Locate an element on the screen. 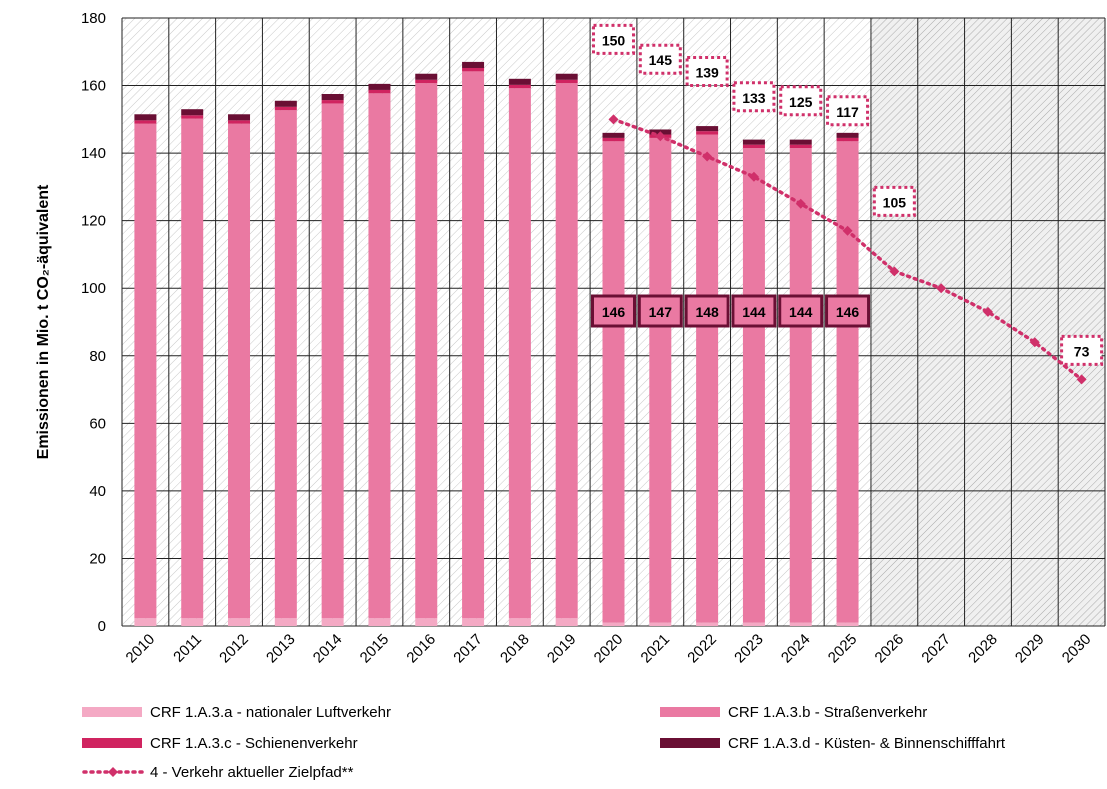  line-value-label: 105 is located at coordinates (895, 202).